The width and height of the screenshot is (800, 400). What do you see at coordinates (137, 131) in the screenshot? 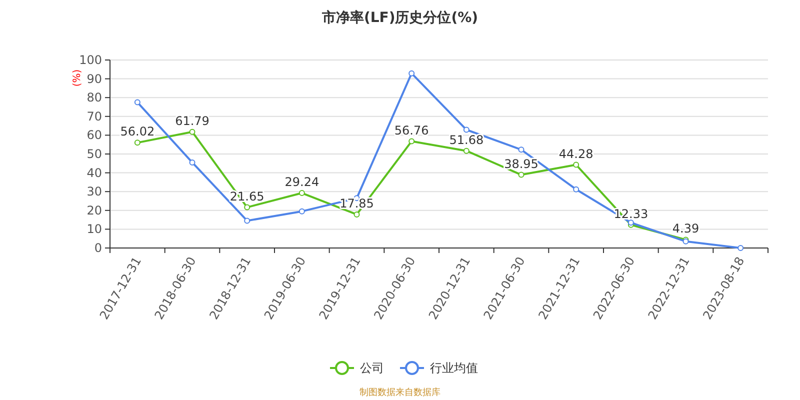
I see `data-label: 56.02` at bounding box center [137, 131].